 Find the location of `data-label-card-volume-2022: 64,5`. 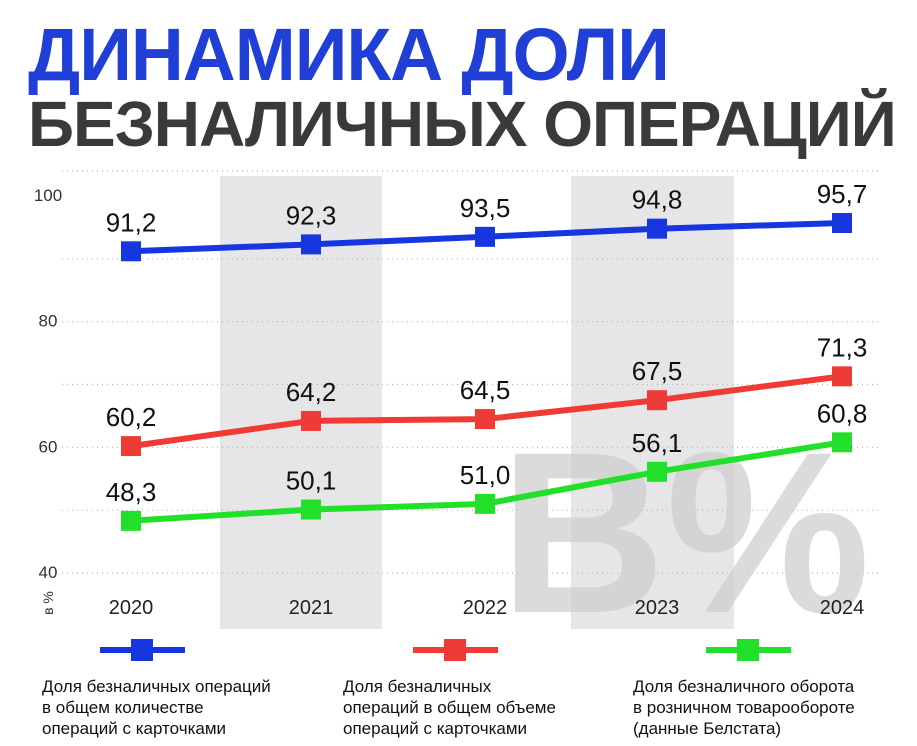

data-label-card-volume-2022: 64,5 is located at coordinates (485, 390).